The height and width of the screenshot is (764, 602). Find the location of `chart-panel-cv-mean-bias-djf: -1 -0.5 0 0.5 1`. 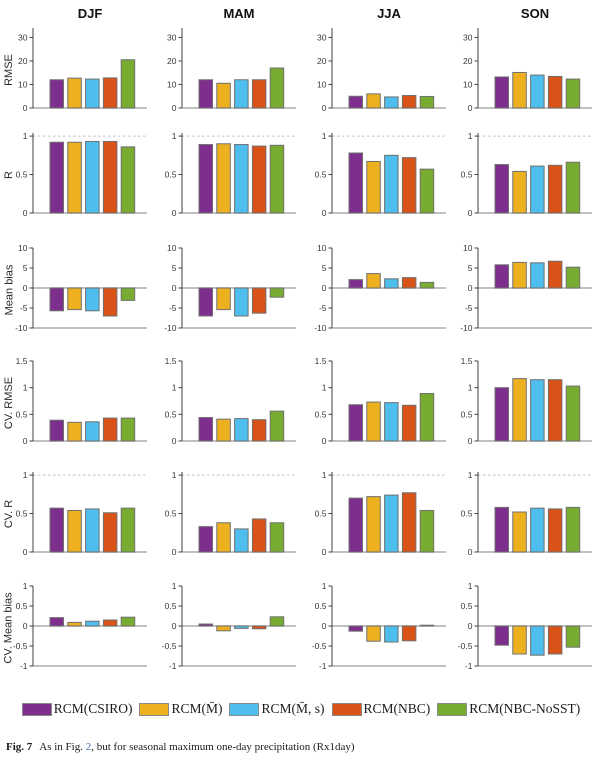

chart-panel-cv-mean-bias-djf: -1 -0.5 0 0.5 1 is located at coordinates (75, 628).